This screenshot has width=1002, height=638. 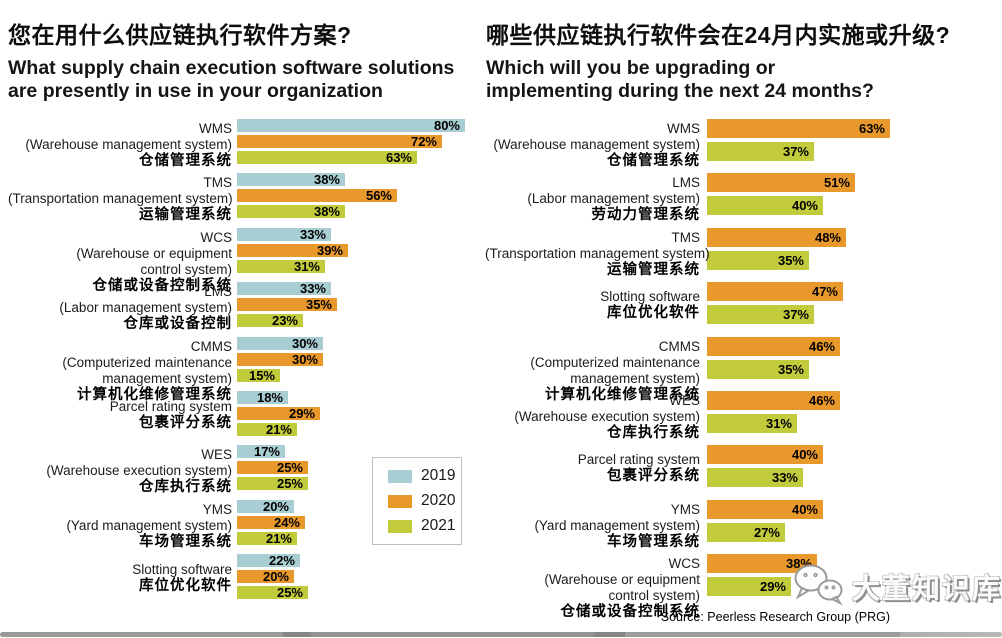 I want to click on bar-group: 46% 35%, so click(x=773, y=357).